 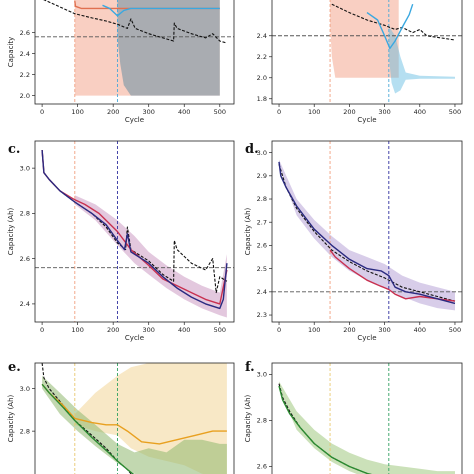 What do you see at coordinates (14, 149) in the screenshot?
I see `panel-label: c.` at bounding box center [14, 149].